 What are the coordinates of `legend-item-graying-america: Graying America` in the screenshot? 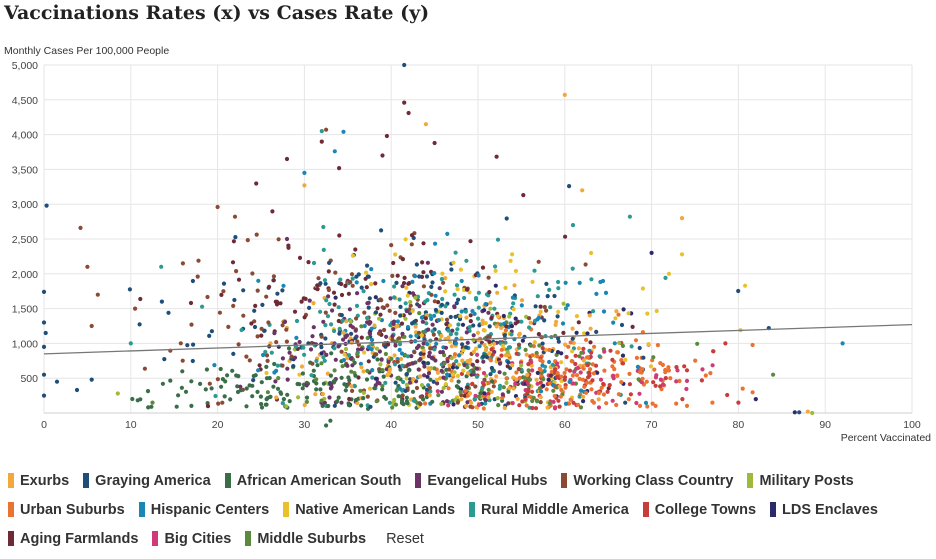 It's located at (147, 481).